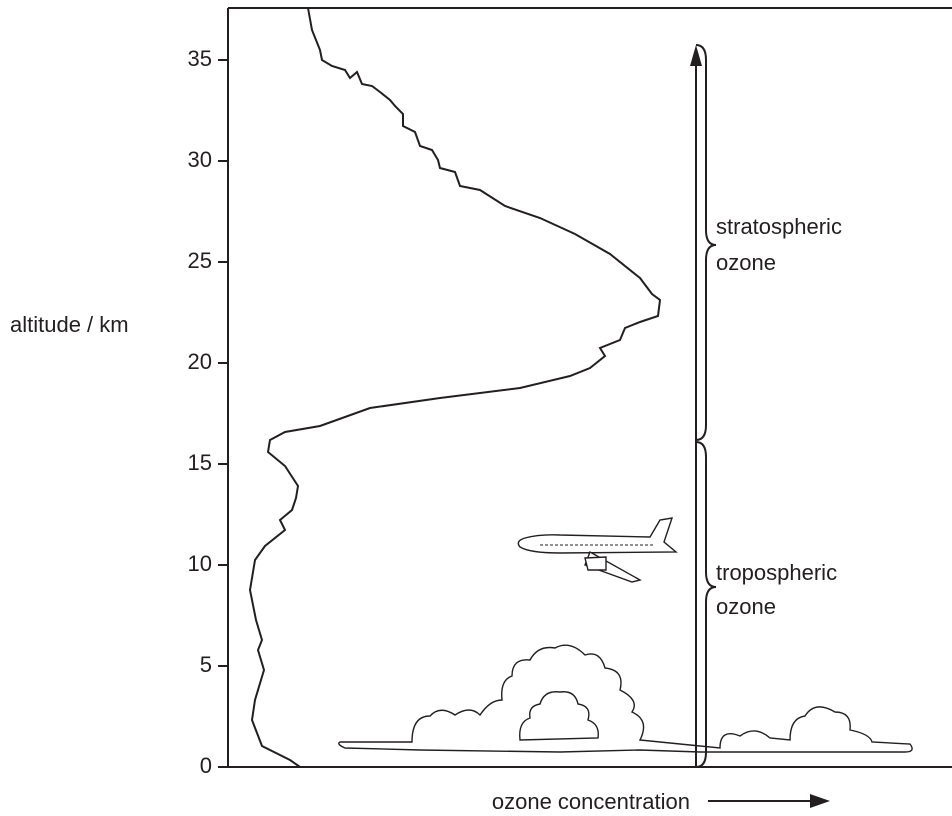 This screenshot has width=952, height=816. Describe the element at coordinates (206, 664) in the screenshot. I see `y-tick-label: 5` at that location.